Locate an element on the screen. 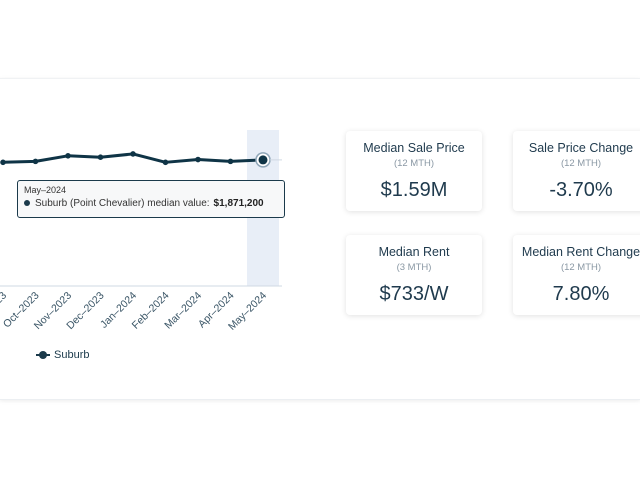  card-median-sale-price: Median Sale Price (12 MTH) $1.59M is located at coordinates (414, 171).